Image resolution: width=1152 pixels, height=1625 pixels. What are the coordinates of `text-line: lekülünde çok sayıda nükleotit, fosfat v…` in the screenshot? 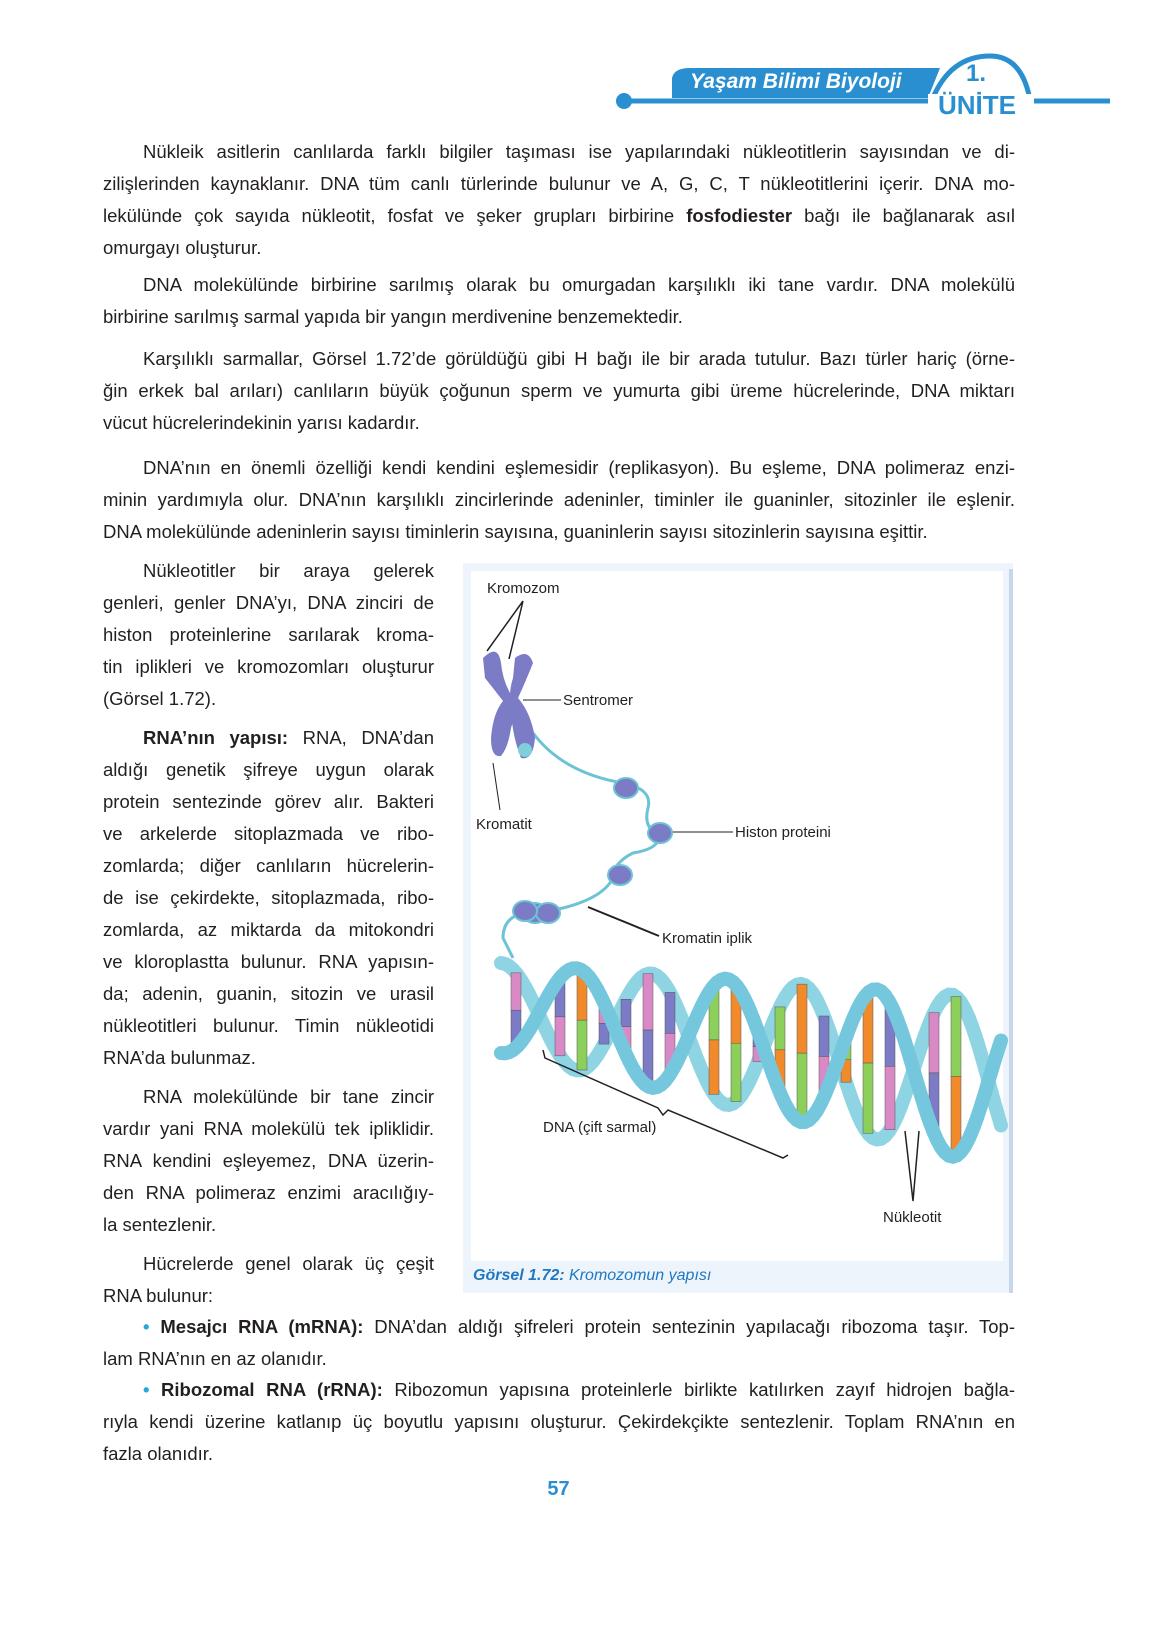 It's located at (559, 216).